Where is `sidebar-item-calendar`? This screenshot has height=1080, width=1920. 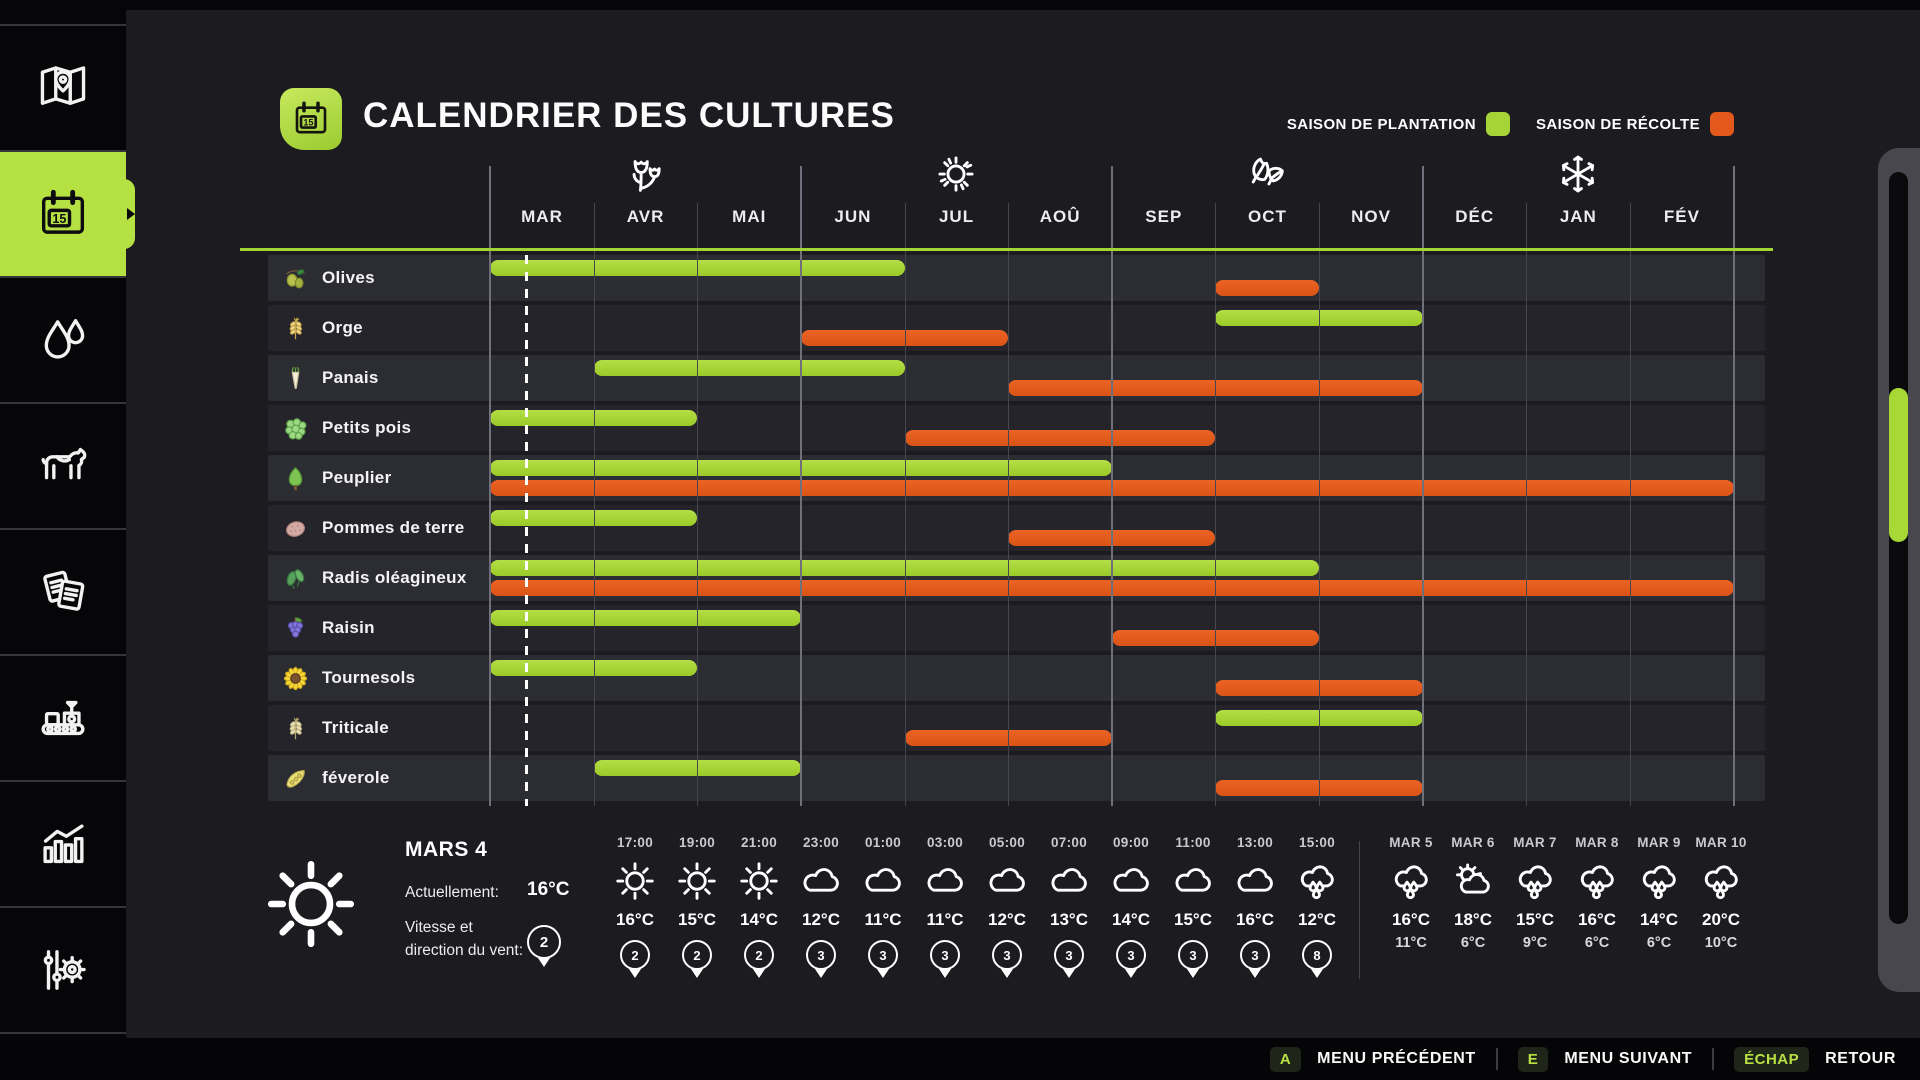 sidebar-item-calendar is located at coordinates (63, 215).